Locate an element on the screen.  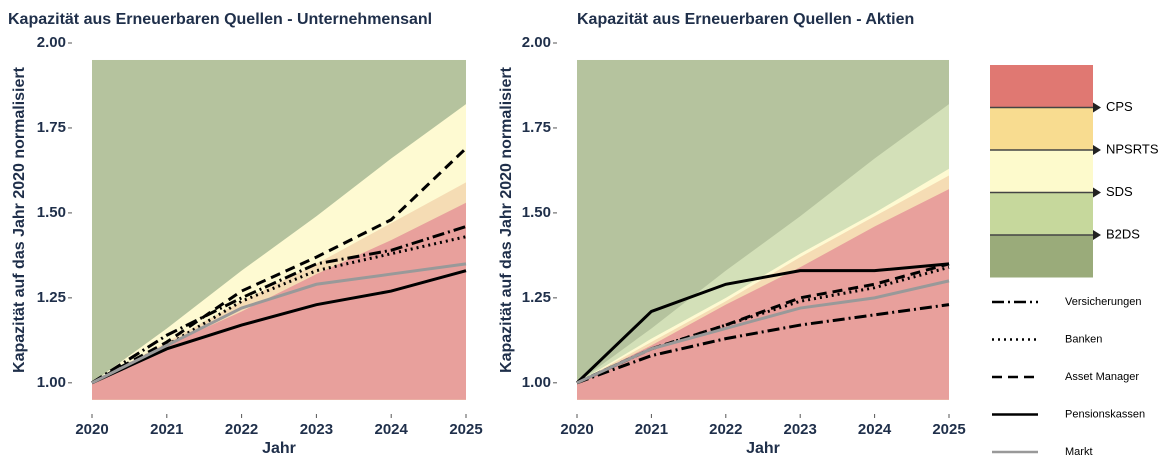
legend-label: SDS is located at coordinates (1119, 191).